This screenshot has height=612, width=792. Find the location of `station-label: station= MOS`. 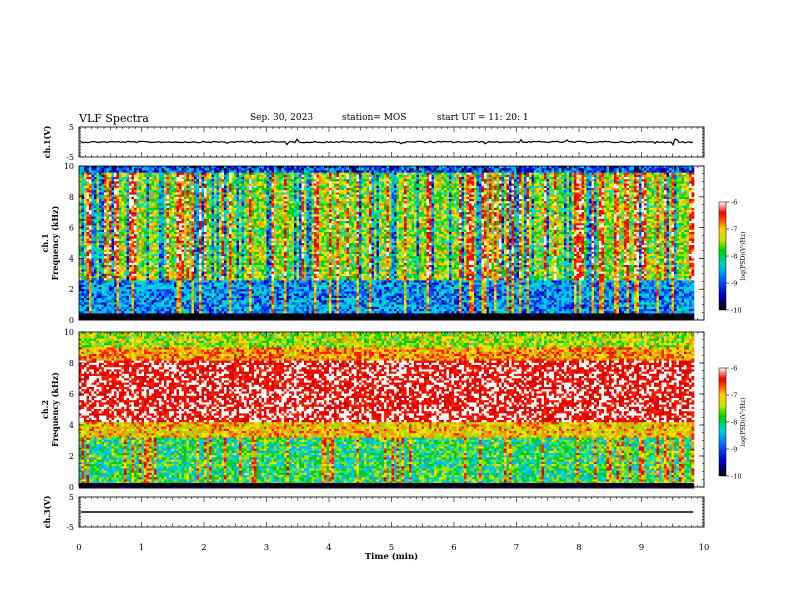

station-label: station= MOS is located at coordinates (374, 118).